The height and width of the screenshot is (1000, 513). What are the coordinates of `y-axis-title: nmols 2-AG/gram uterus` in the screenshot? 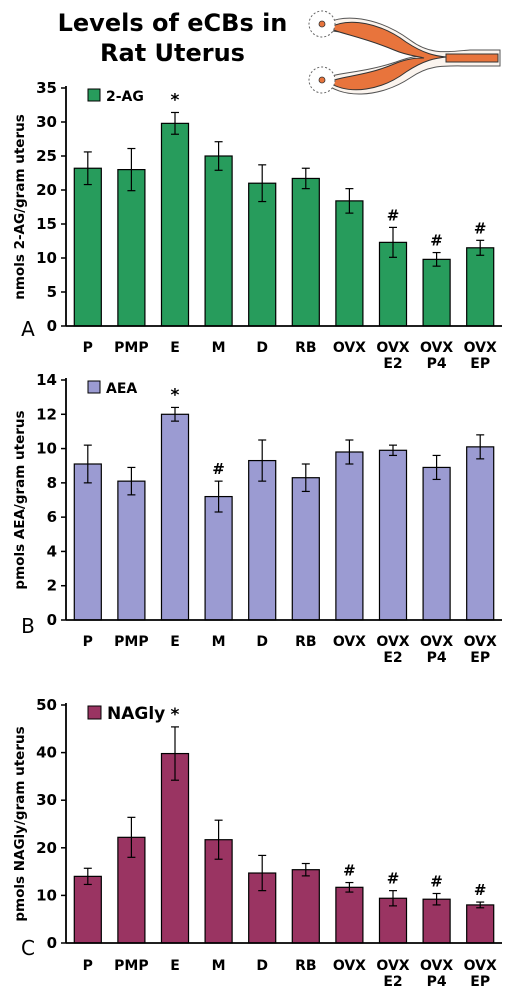 It's located at (20, 207).